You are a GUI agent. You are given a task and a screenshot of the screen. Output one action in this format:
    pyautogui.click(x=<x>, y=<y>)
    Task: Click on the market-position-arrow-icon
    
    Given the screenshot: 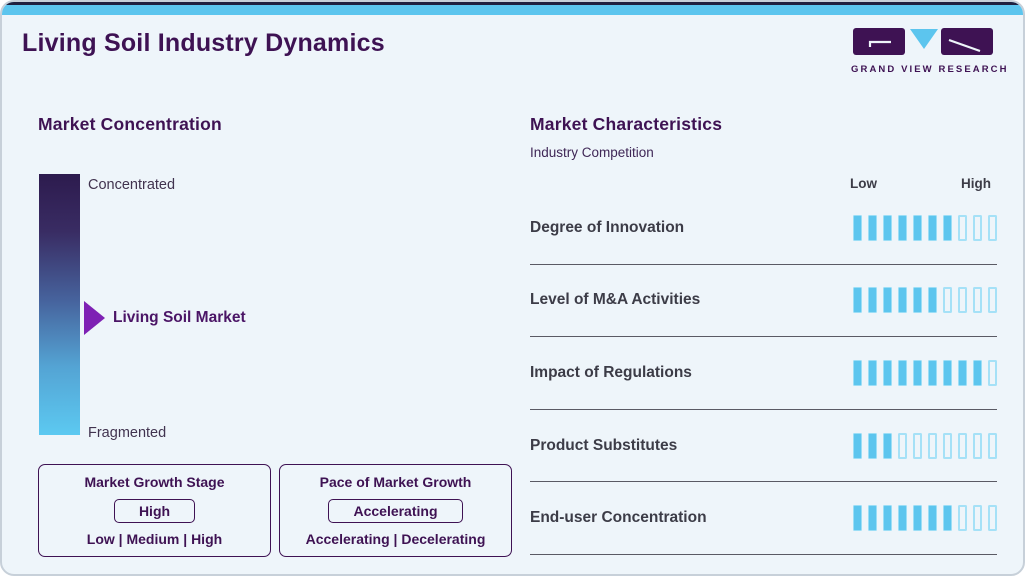 What is the action you would take?
    pyautogui.click(x=94, y=318)
    